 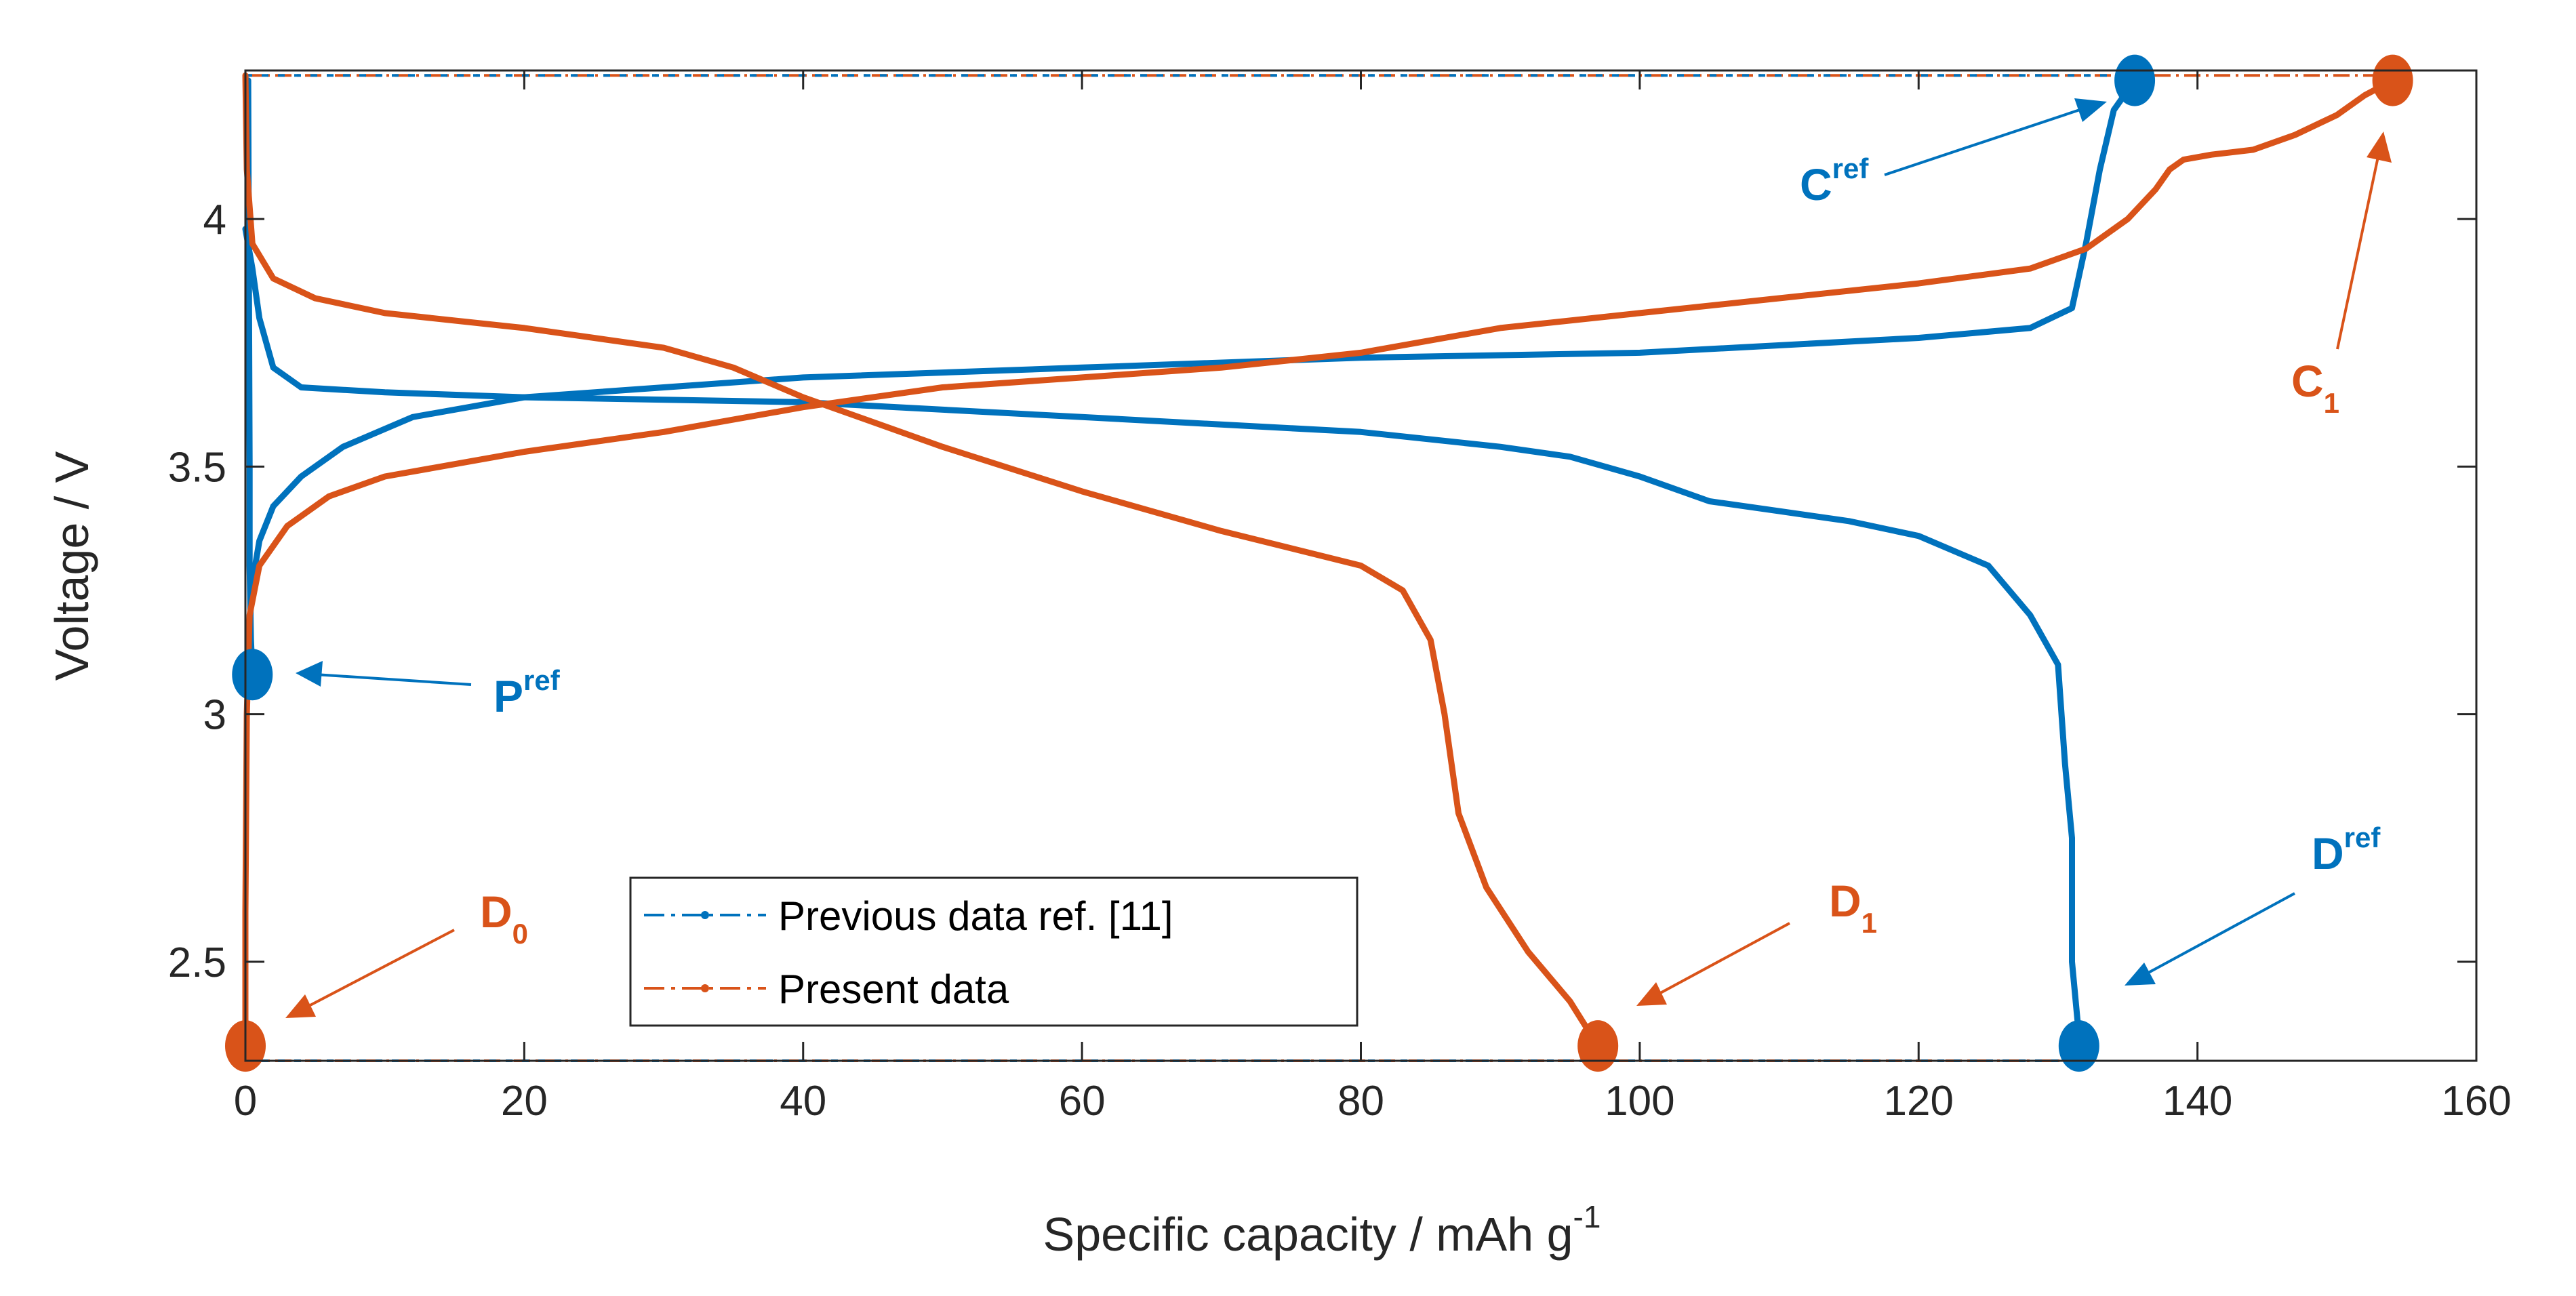 I want to click on pref-label-base: P, so click(x=508, y=696).